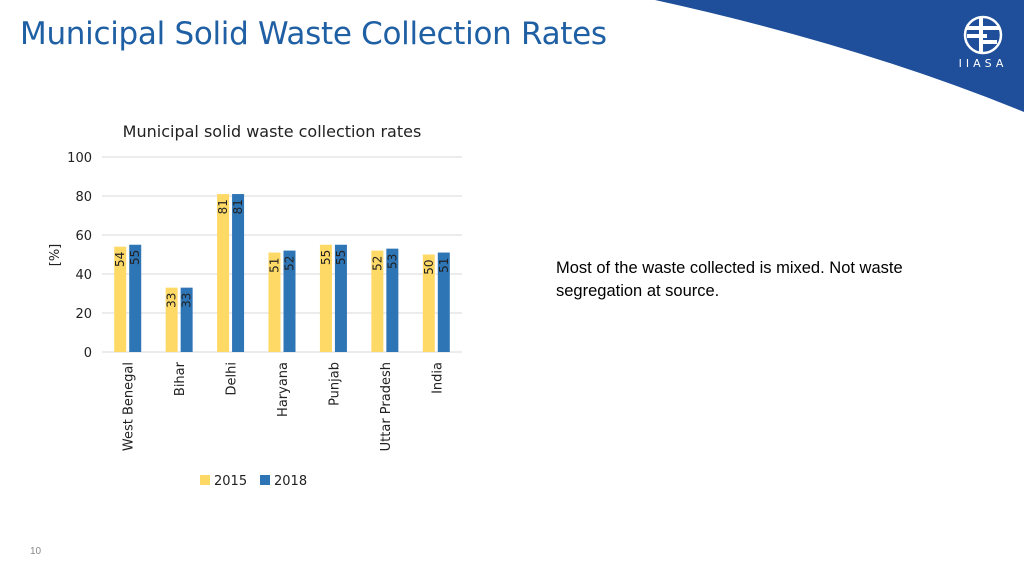  Describe the element at coordinates (55, 255) in the screenshot. I see `y-axis-label: [%]` at that location.